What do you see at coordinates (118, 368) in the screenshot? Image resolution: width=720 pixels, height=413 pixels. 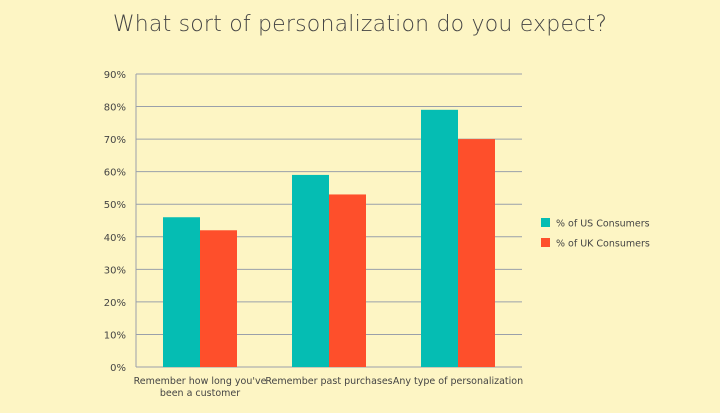 I see `y-tick-label: 0%` at bounding box center [118, 368].